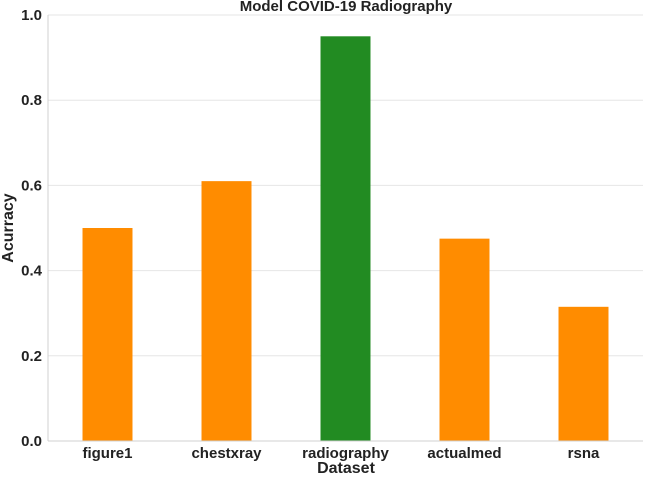 Image resolution: width=645 pixels, height=478 pixels. I want to click on y-tick-label: 0.8, so click(31, 100).